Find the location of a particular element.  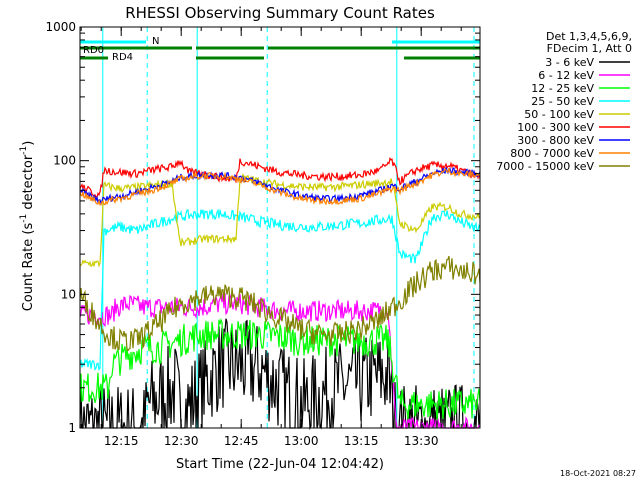

flag-label-rd4: RD4 is located at coordinates (122, 57).